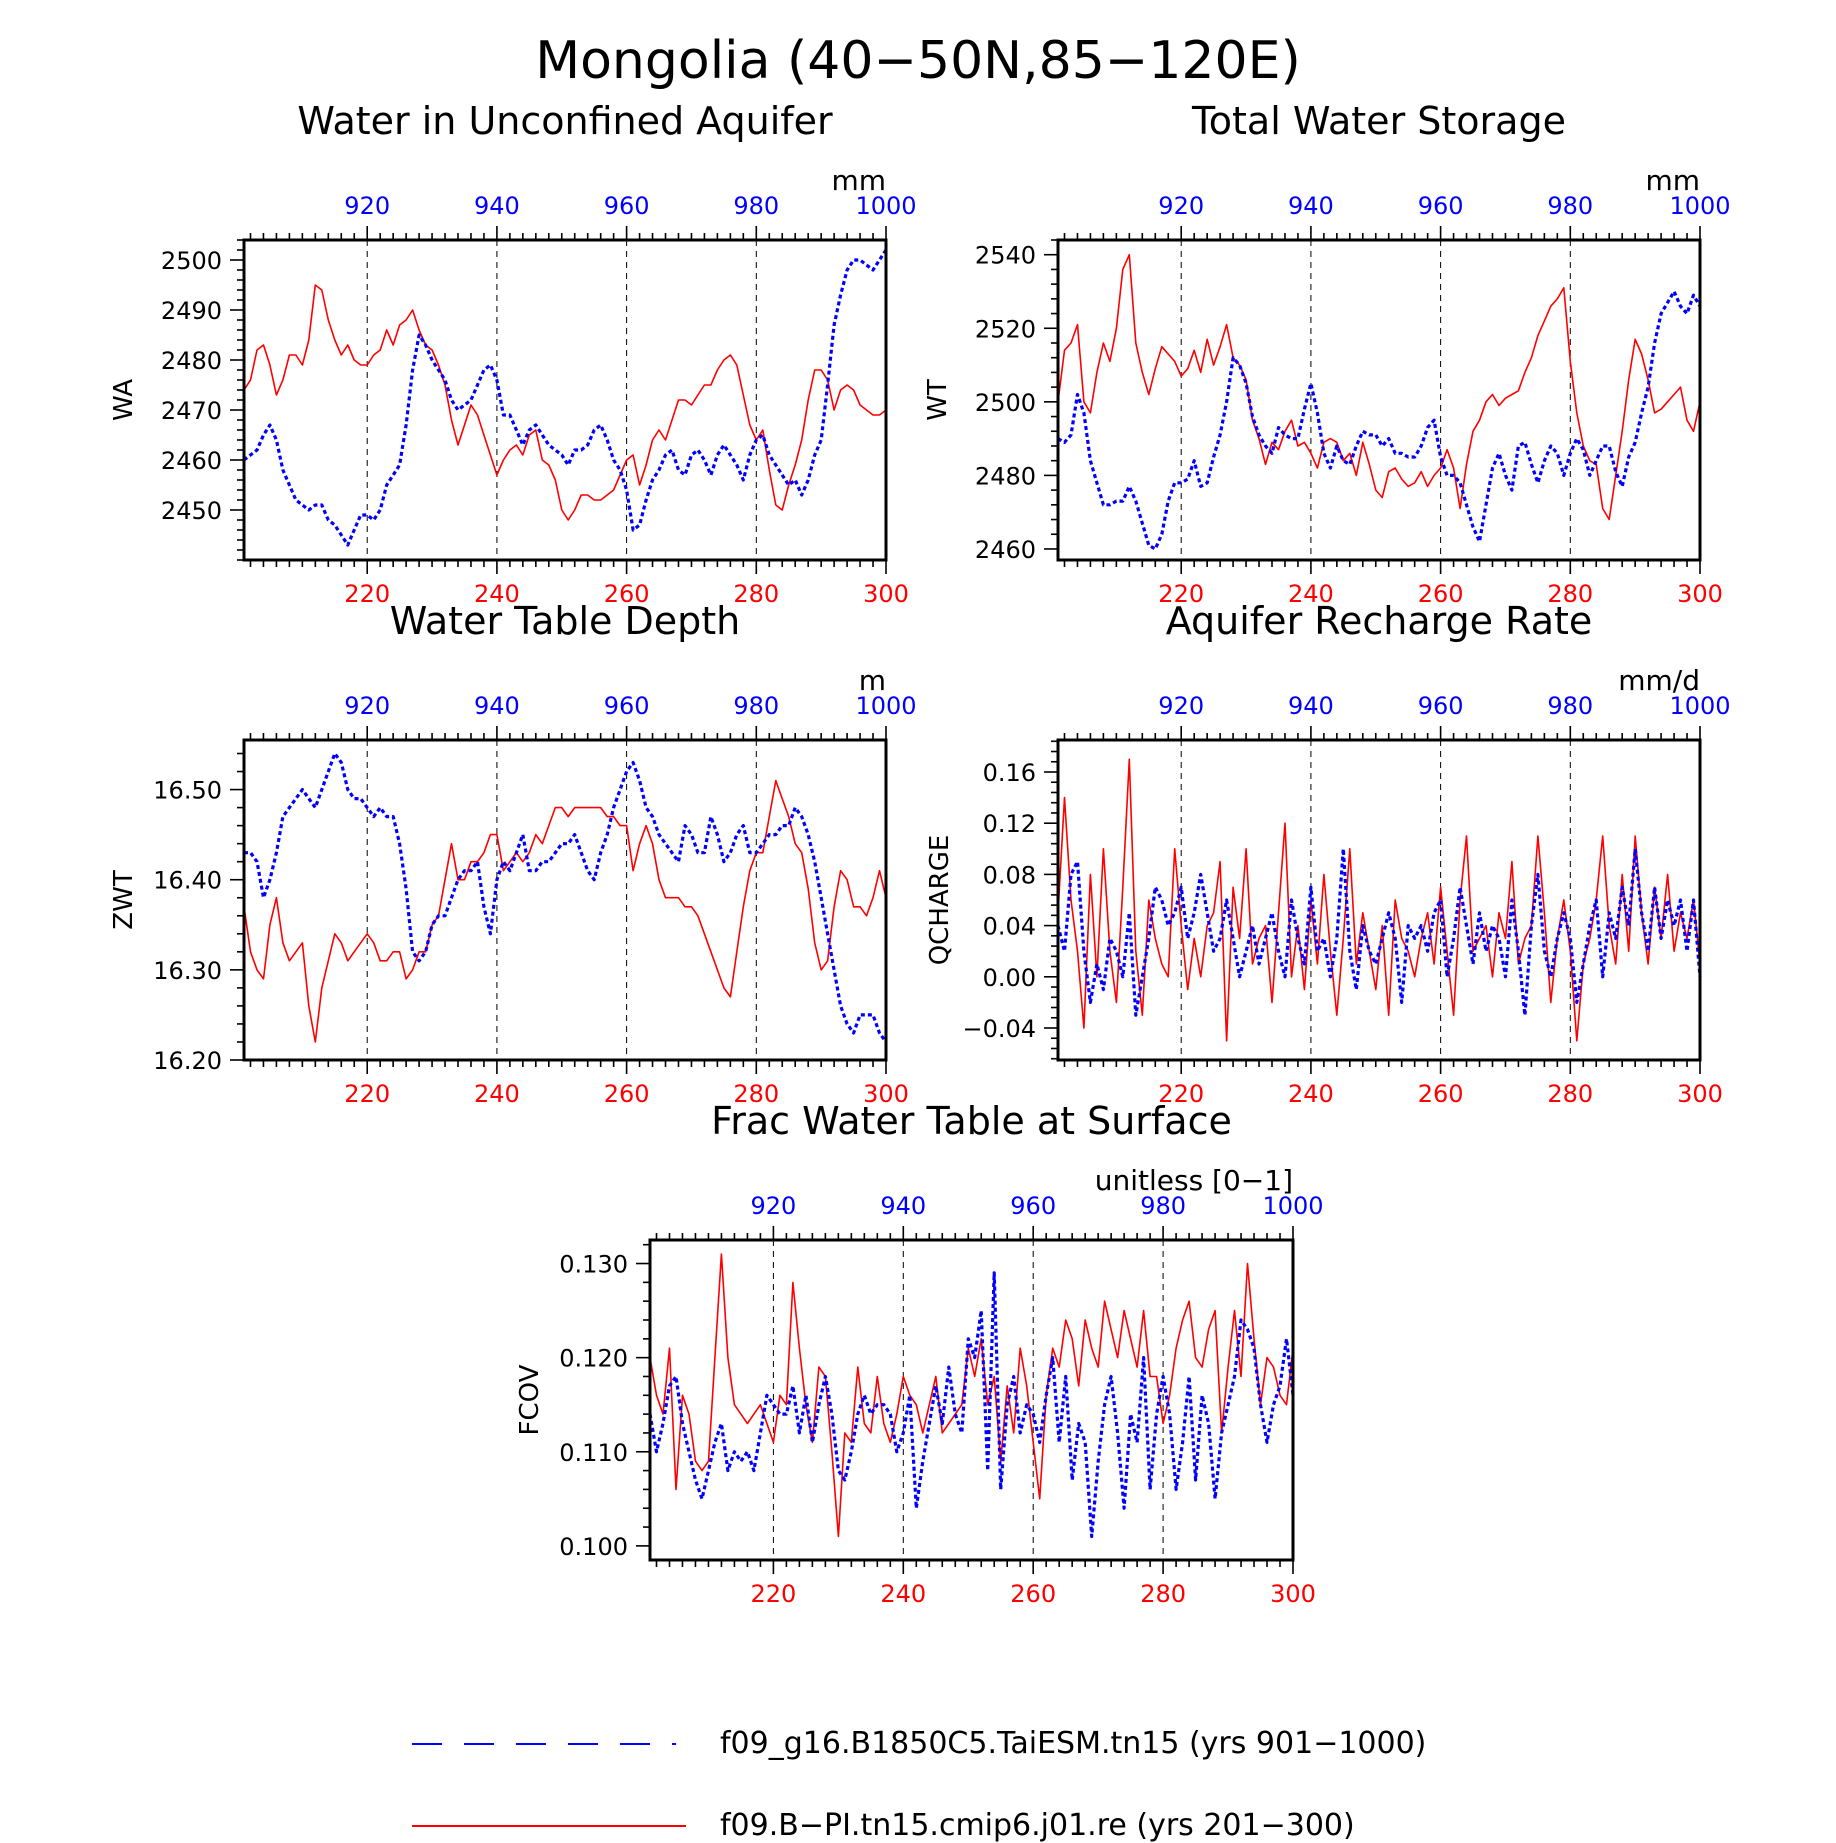 Image resolution: width=1836 pixels, height=1843 pixels. Describe the element at coordinates (971, 1405) in the screenshot. I see `series-line-fcov-blue` at that location.